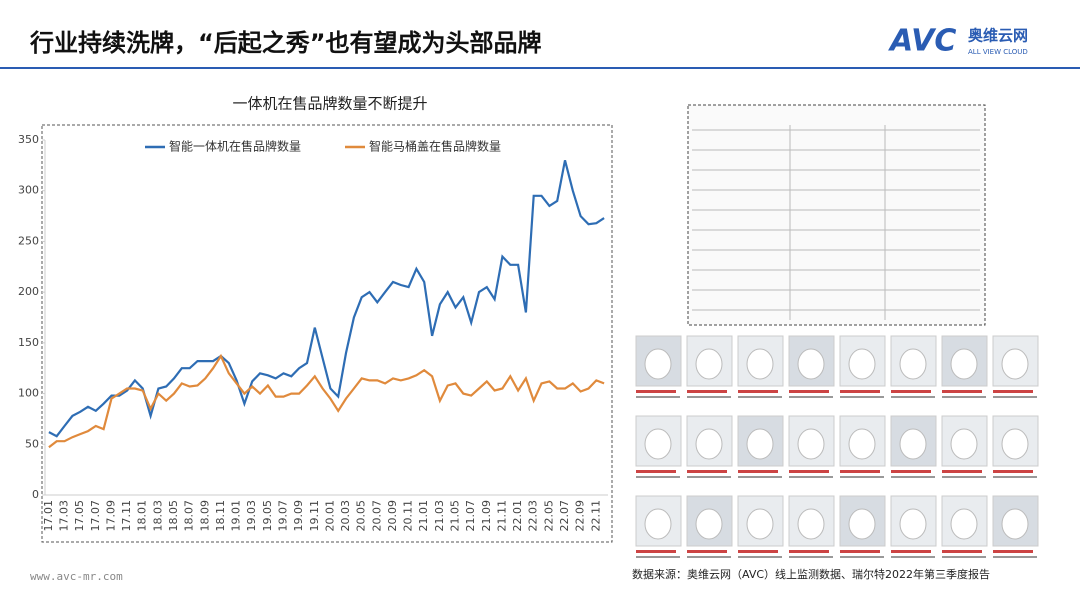  Describe the element at coordinates (533, 516) in the screenshot. I see `x-tick-label: 22.03` at that location.